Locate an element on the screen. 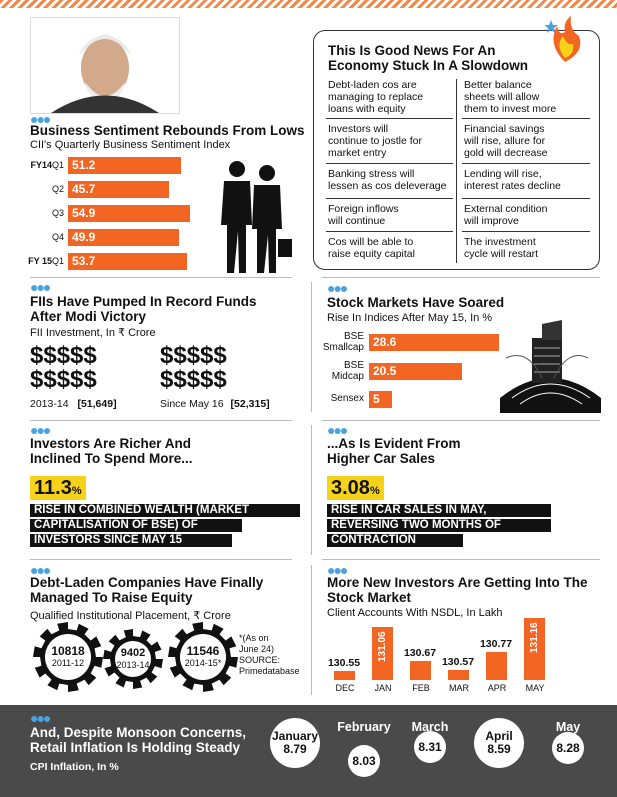 The width and height of the screenshot is (617, 797). note-line: SOURCE: is located at coordinates (260, 660).